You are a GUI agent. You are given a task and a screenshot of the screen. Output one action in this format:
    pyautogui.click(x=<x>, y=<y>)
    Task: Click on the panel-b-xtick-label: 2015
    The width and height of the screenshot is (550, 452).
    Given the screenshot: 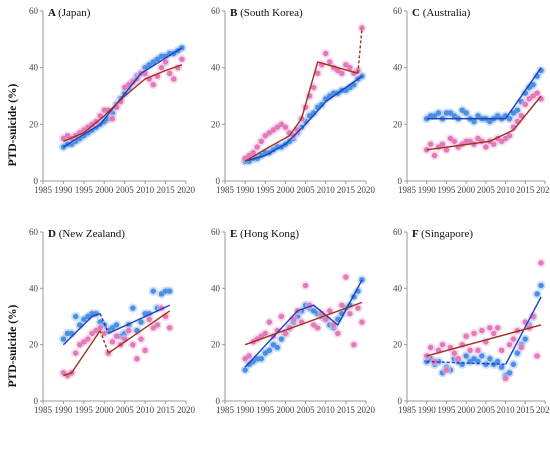 What is the action you would take?
    pyautogui.click(x=346, y=190)
    